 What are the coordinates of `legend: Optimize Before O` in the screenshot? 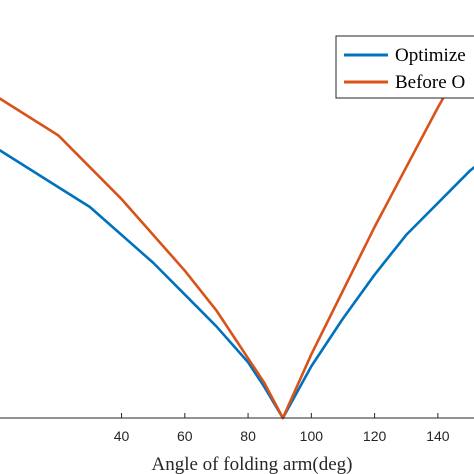 It's located at (404, 67).